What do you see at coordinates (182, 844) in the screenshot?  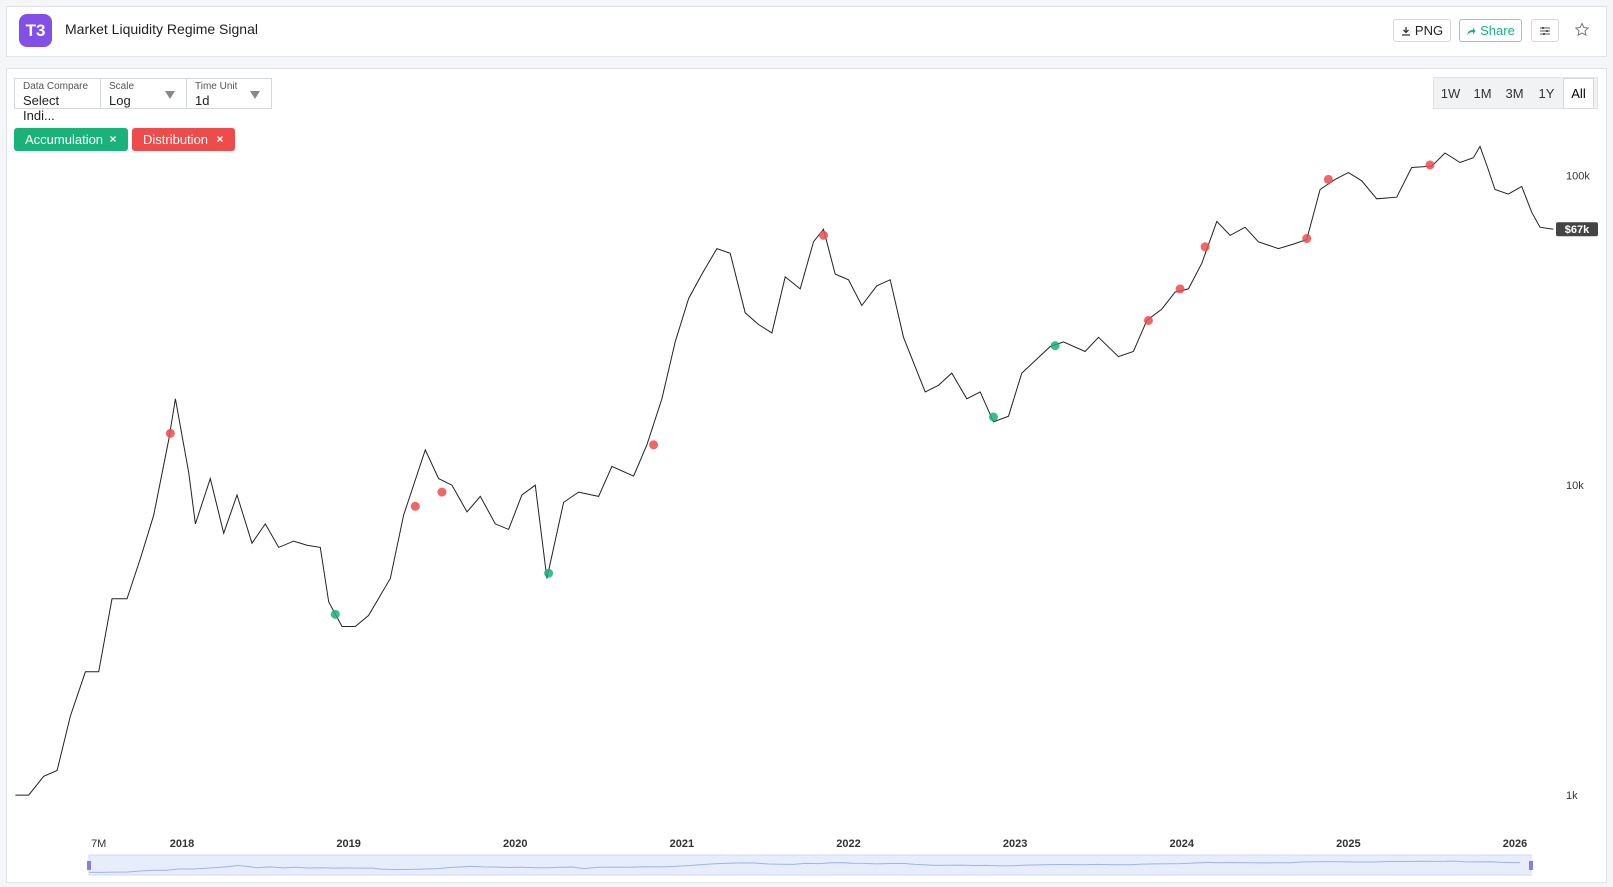 I see `x-tick-label: 2018` at bounding box center [182, 844].